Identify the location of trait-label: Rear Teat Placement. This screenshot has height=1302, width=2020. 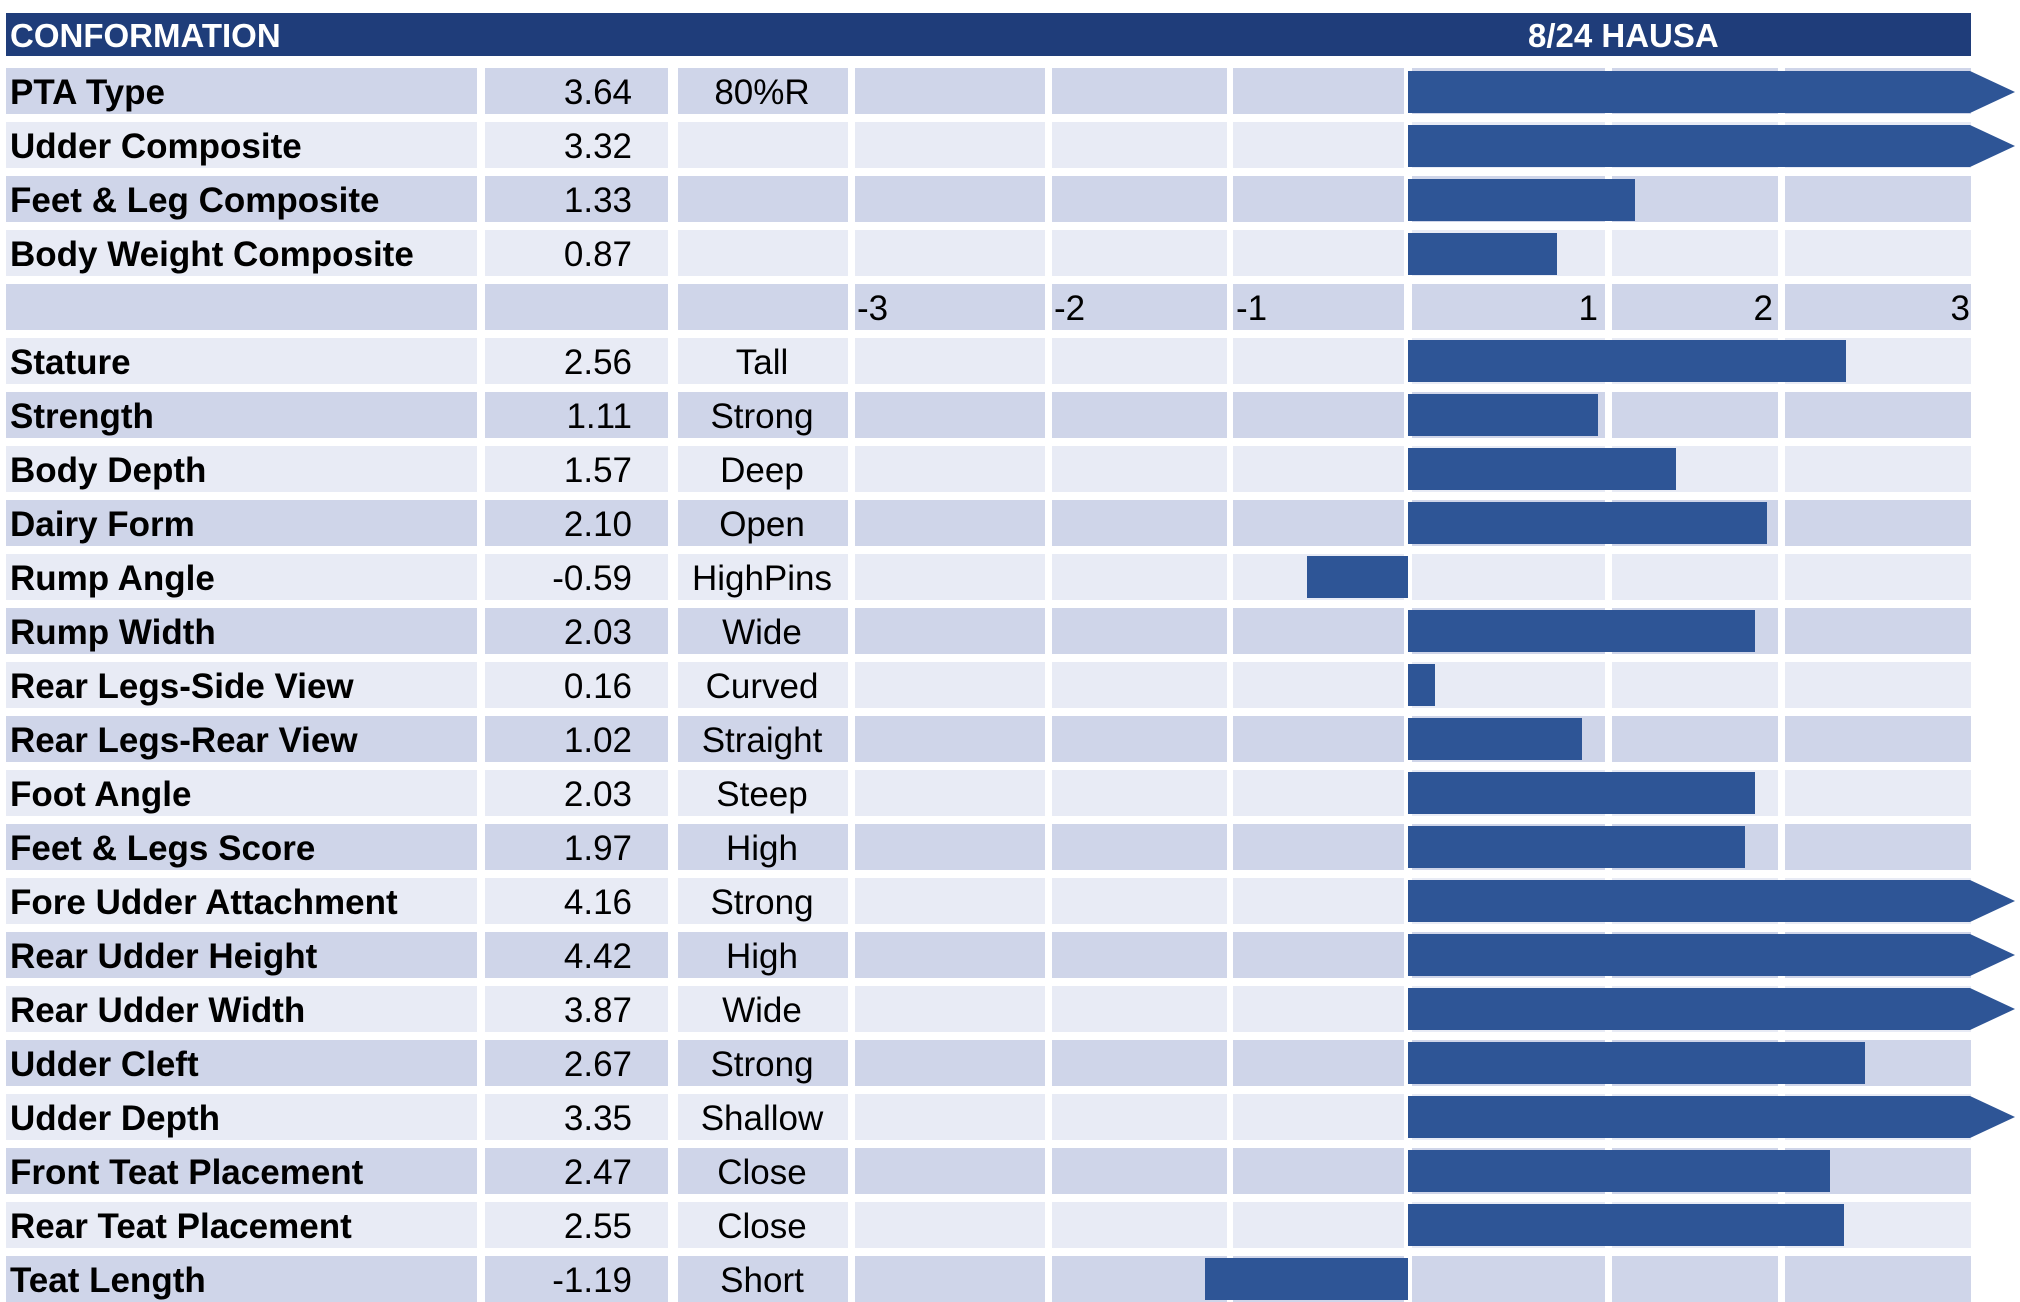
(181, 1226).